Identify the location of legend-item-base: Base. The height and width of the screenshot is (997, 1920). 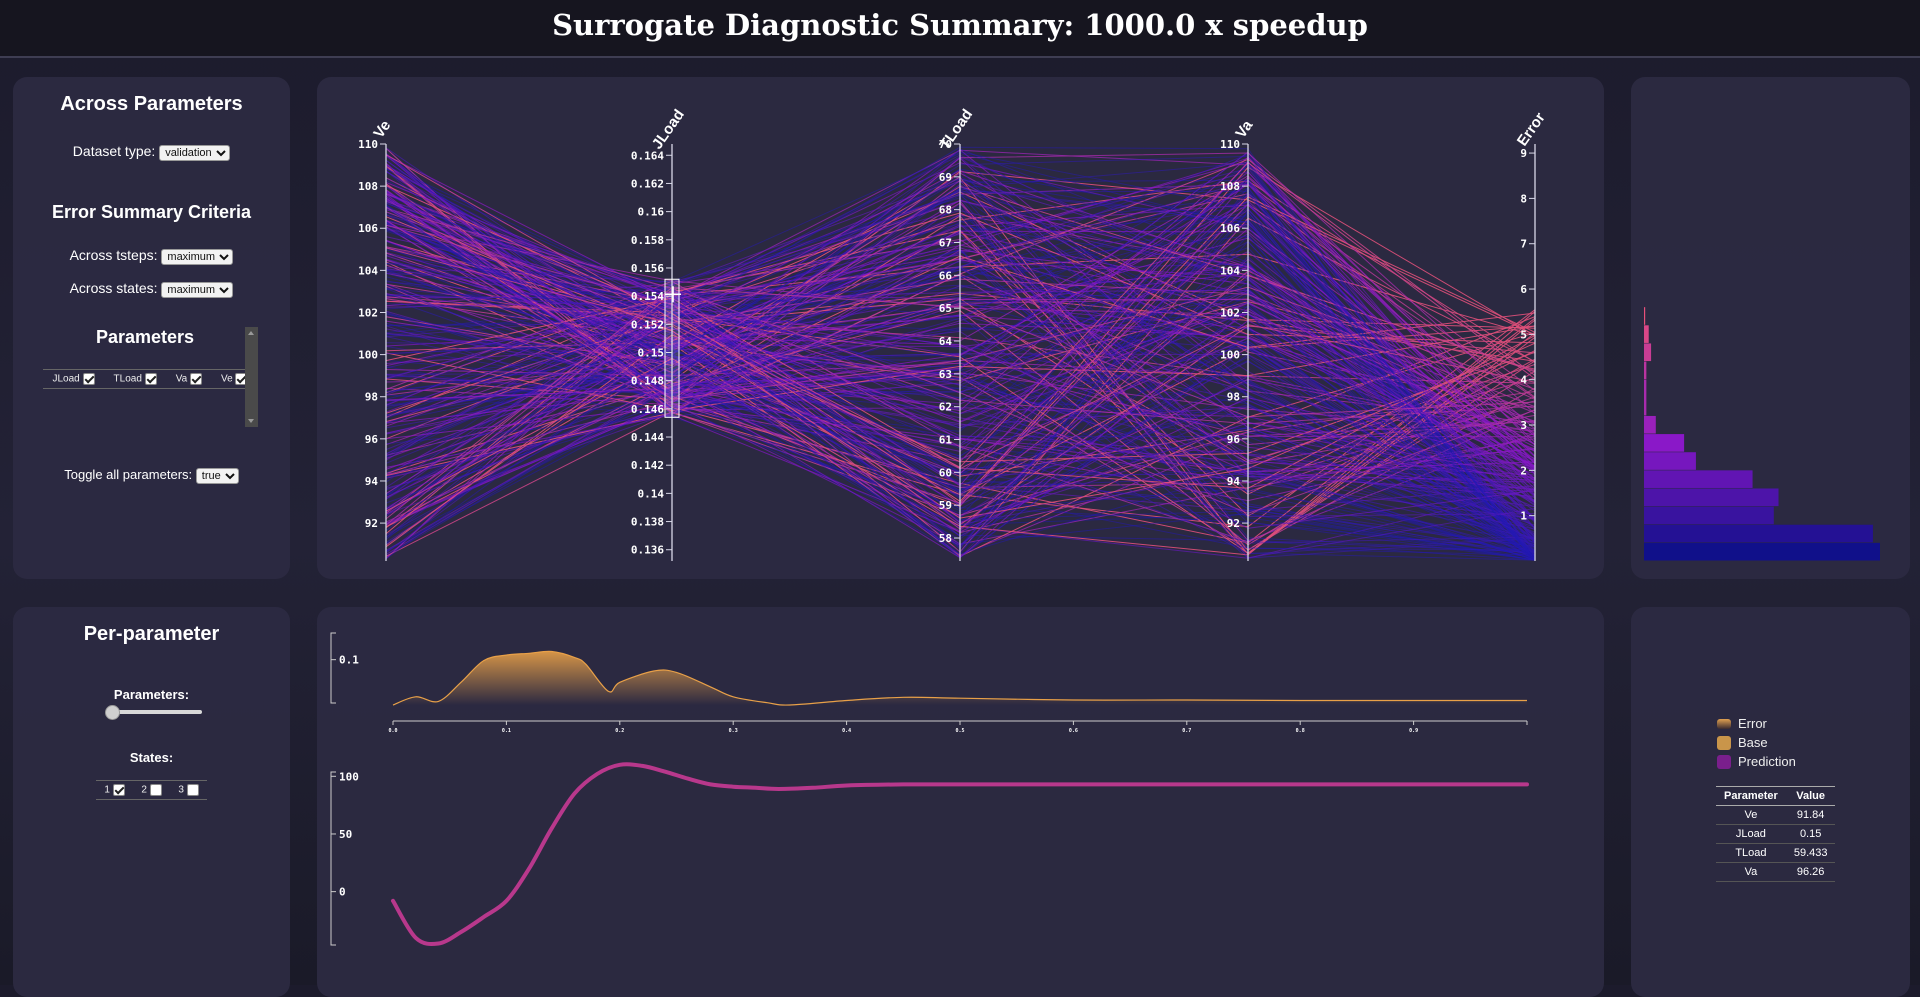
(1756, 742).